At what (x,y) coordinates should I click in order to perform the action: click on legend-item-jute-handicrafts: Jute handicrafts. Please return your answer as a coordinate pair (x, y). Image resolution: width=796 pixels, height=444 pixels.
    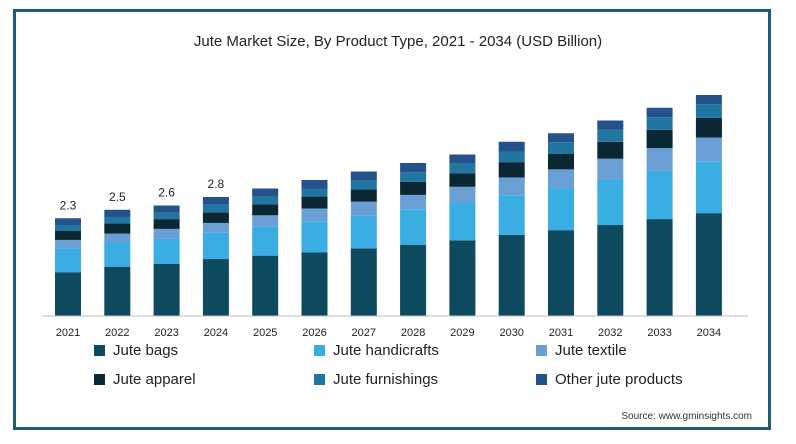
    Looking at the image, I should click on (376, 350).